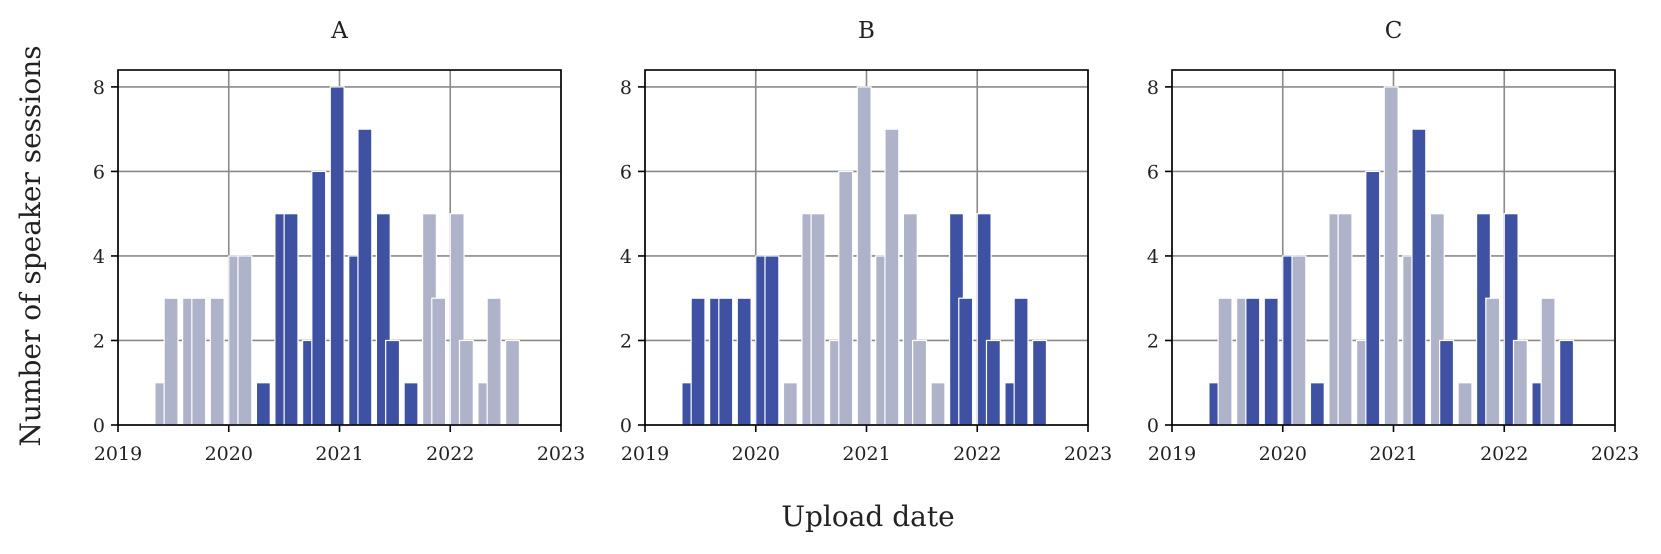 Image resolution: width=1661 pixels, height=554 pixels. What do you see at coordinates (1394, 31) in the screenshot?
I see `panel-title: C` at bounding box center [1394, 31].